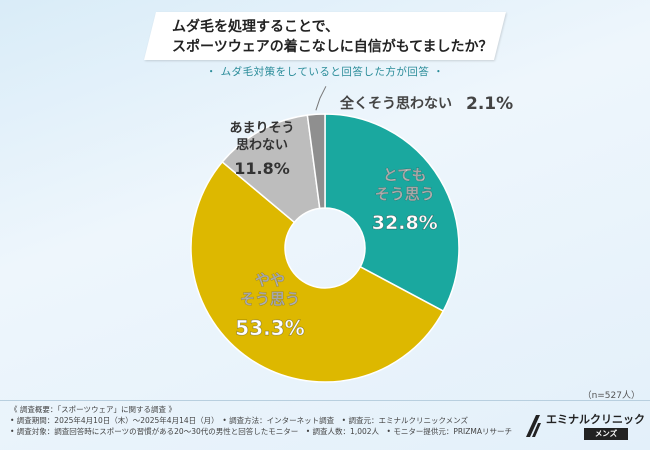 This screenshot has width=650, height=450. I want to click on slice-label-text: やや, so click(270, 280).